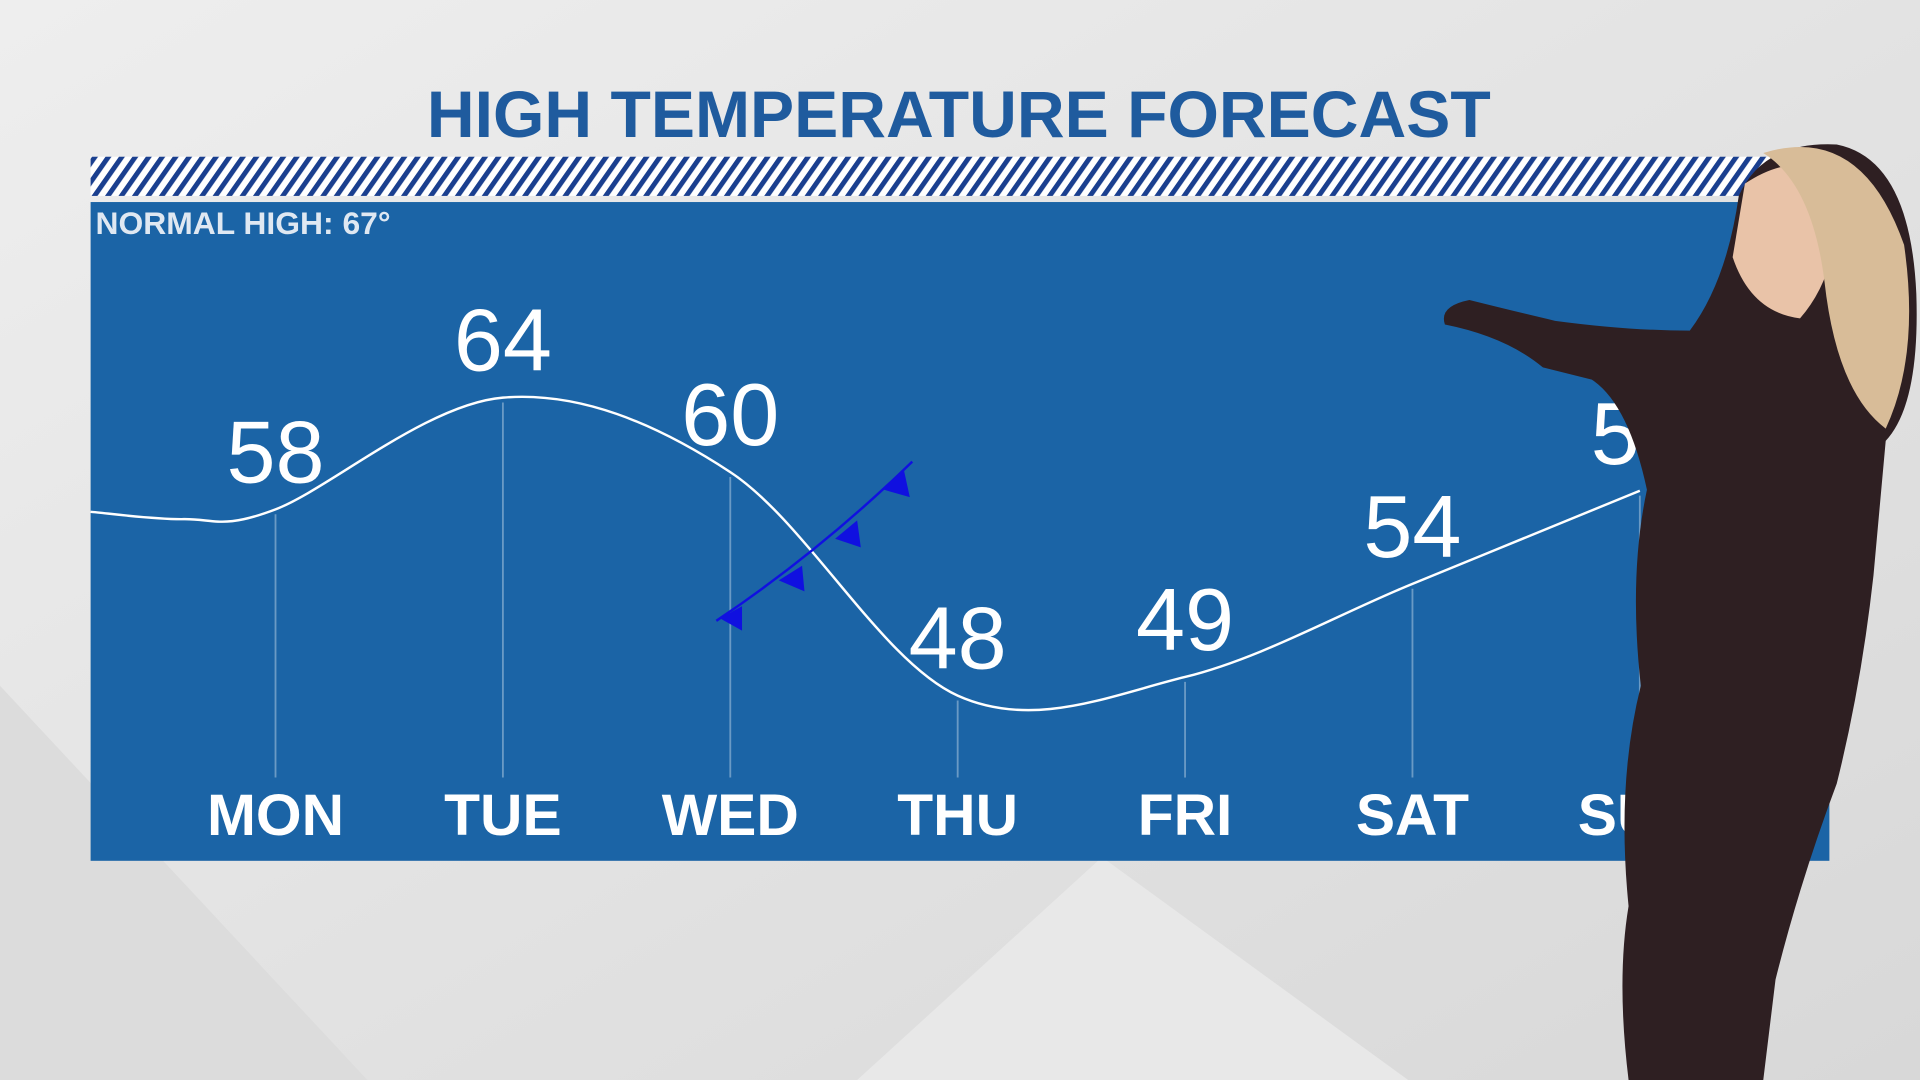 The width and height of the screenshot is (1920, 1080). Describe the element at coordinates (275, 815) in the screenshot. I see `day-label: MON` at that location.